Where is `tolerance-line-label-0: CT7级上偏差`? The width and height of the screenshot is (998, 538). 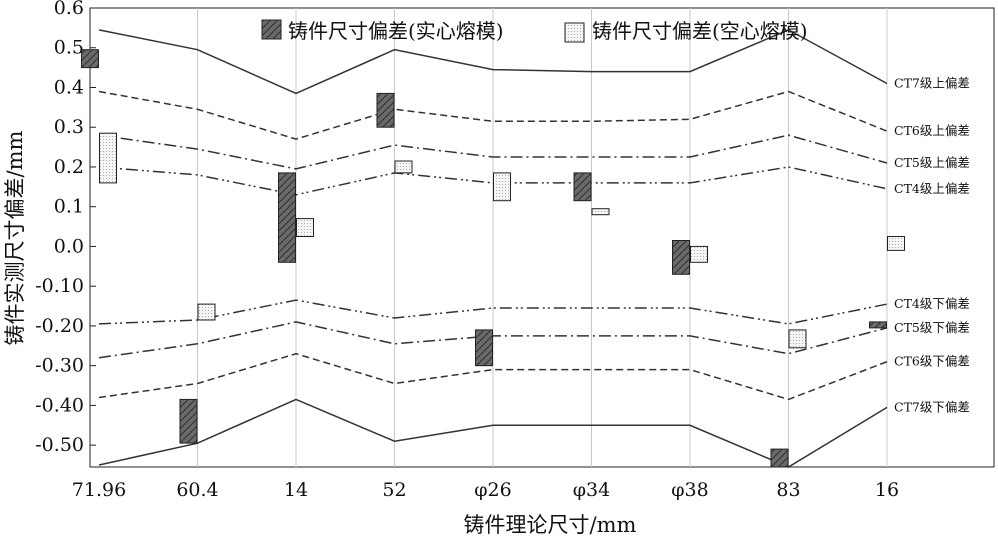
tolerance-line-label-0: CT7级上偏差 is located at coordinates (932, 83).